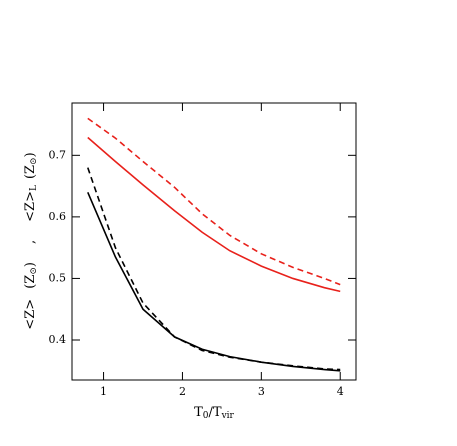 This screenshot has width=457, height=446. I want to click on y-axis-label: <Z> (Z⊙),<Z>L(Z⊙), so click(31, 240).